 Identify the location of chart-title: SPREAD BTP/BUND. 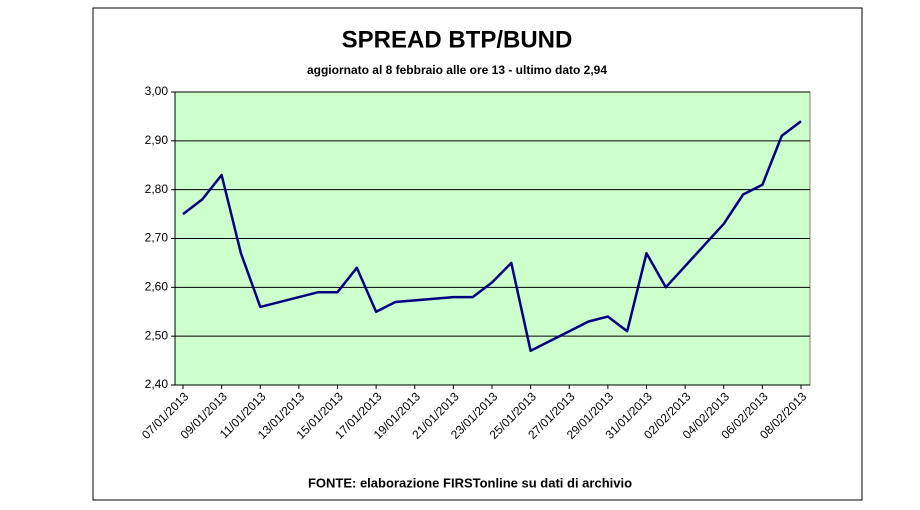
(457, 39).